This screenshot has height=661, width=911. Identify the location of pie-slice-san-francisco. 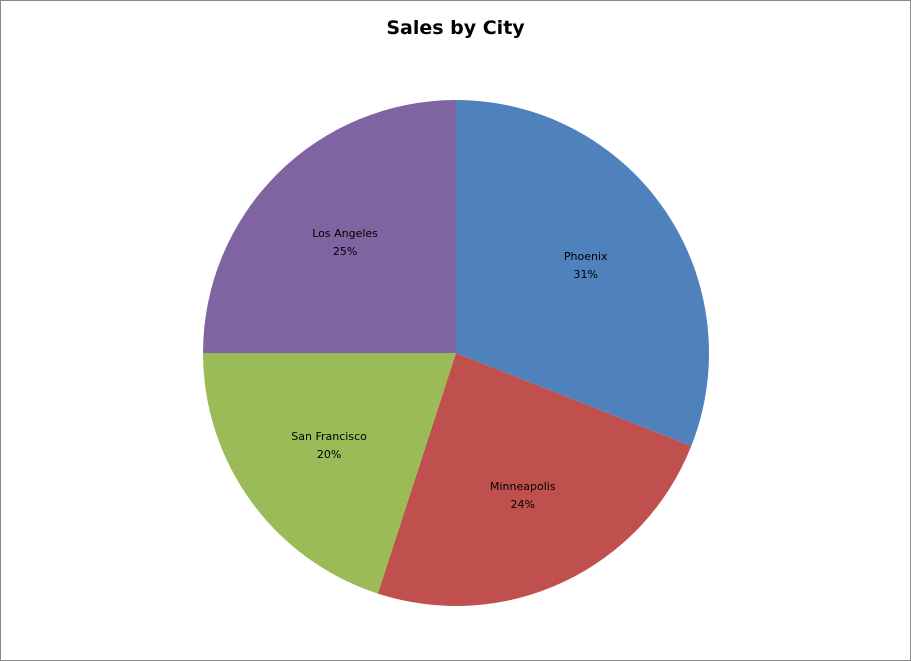
(329, 473).